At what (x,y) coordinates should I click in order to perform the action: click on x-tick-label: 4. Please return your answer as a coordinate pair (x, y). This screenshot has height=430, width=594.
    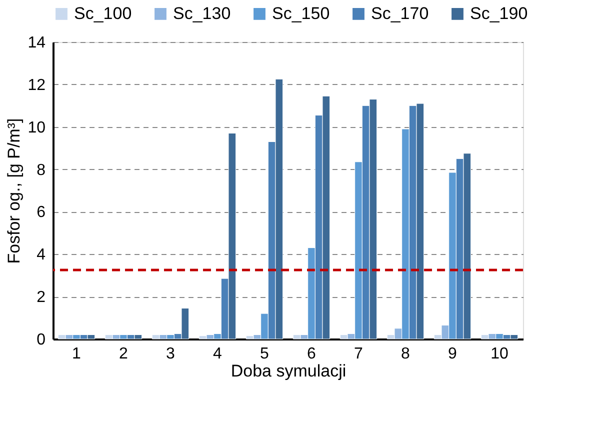
    Looking at the image, I should click on (217, 354).